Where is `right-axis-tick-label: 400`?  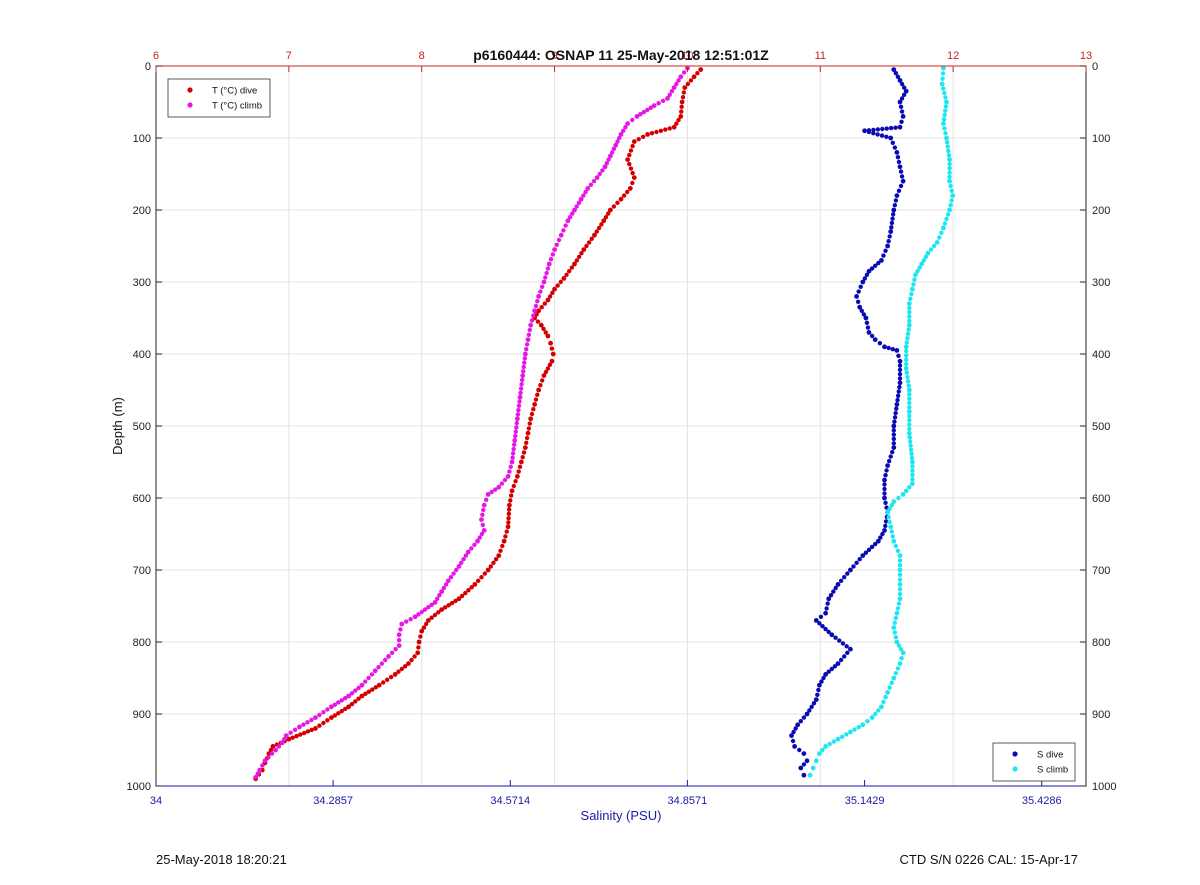
right-axis-tick-label: 400 is located at coordinates (1101, 355).